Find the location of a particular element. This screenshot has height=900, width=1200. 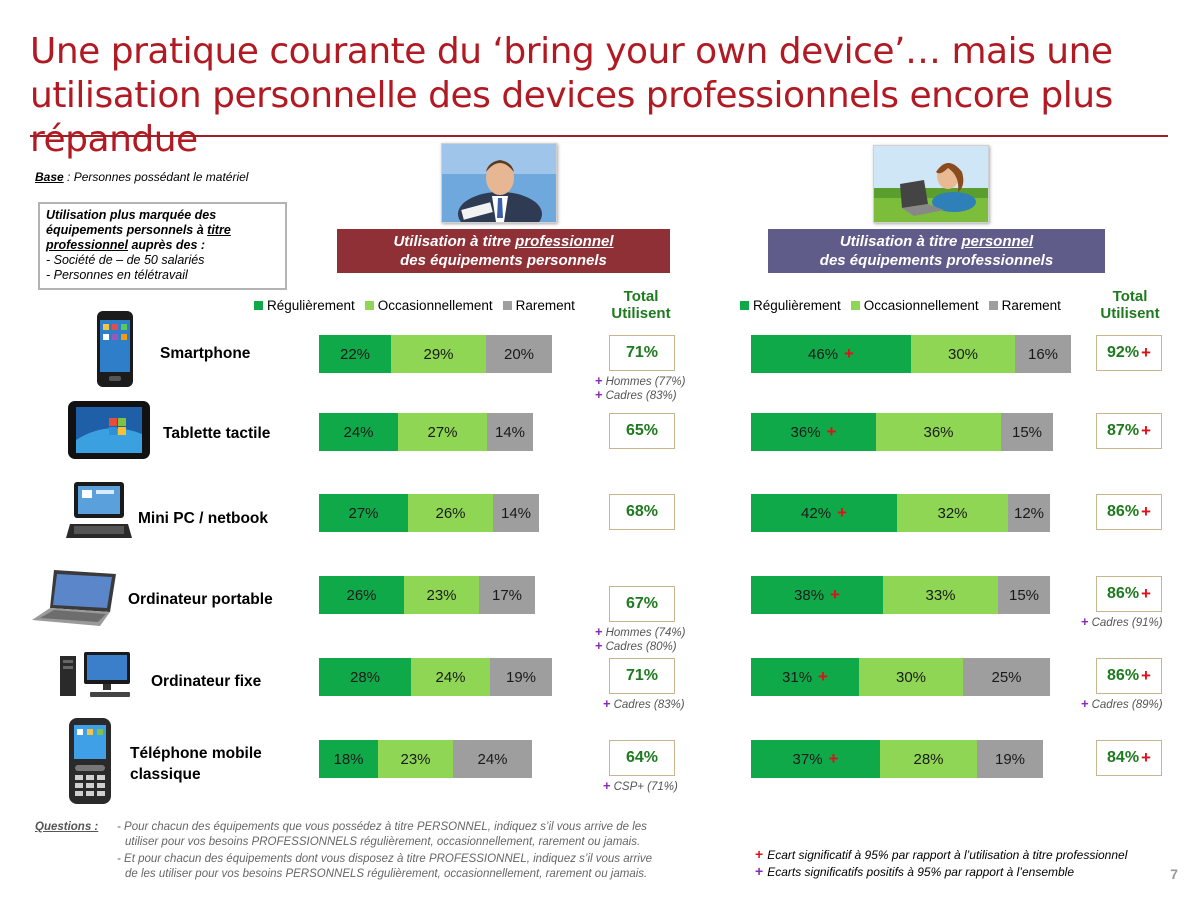

bar-segment-occ: 33% is located at coordinates (940, 595).